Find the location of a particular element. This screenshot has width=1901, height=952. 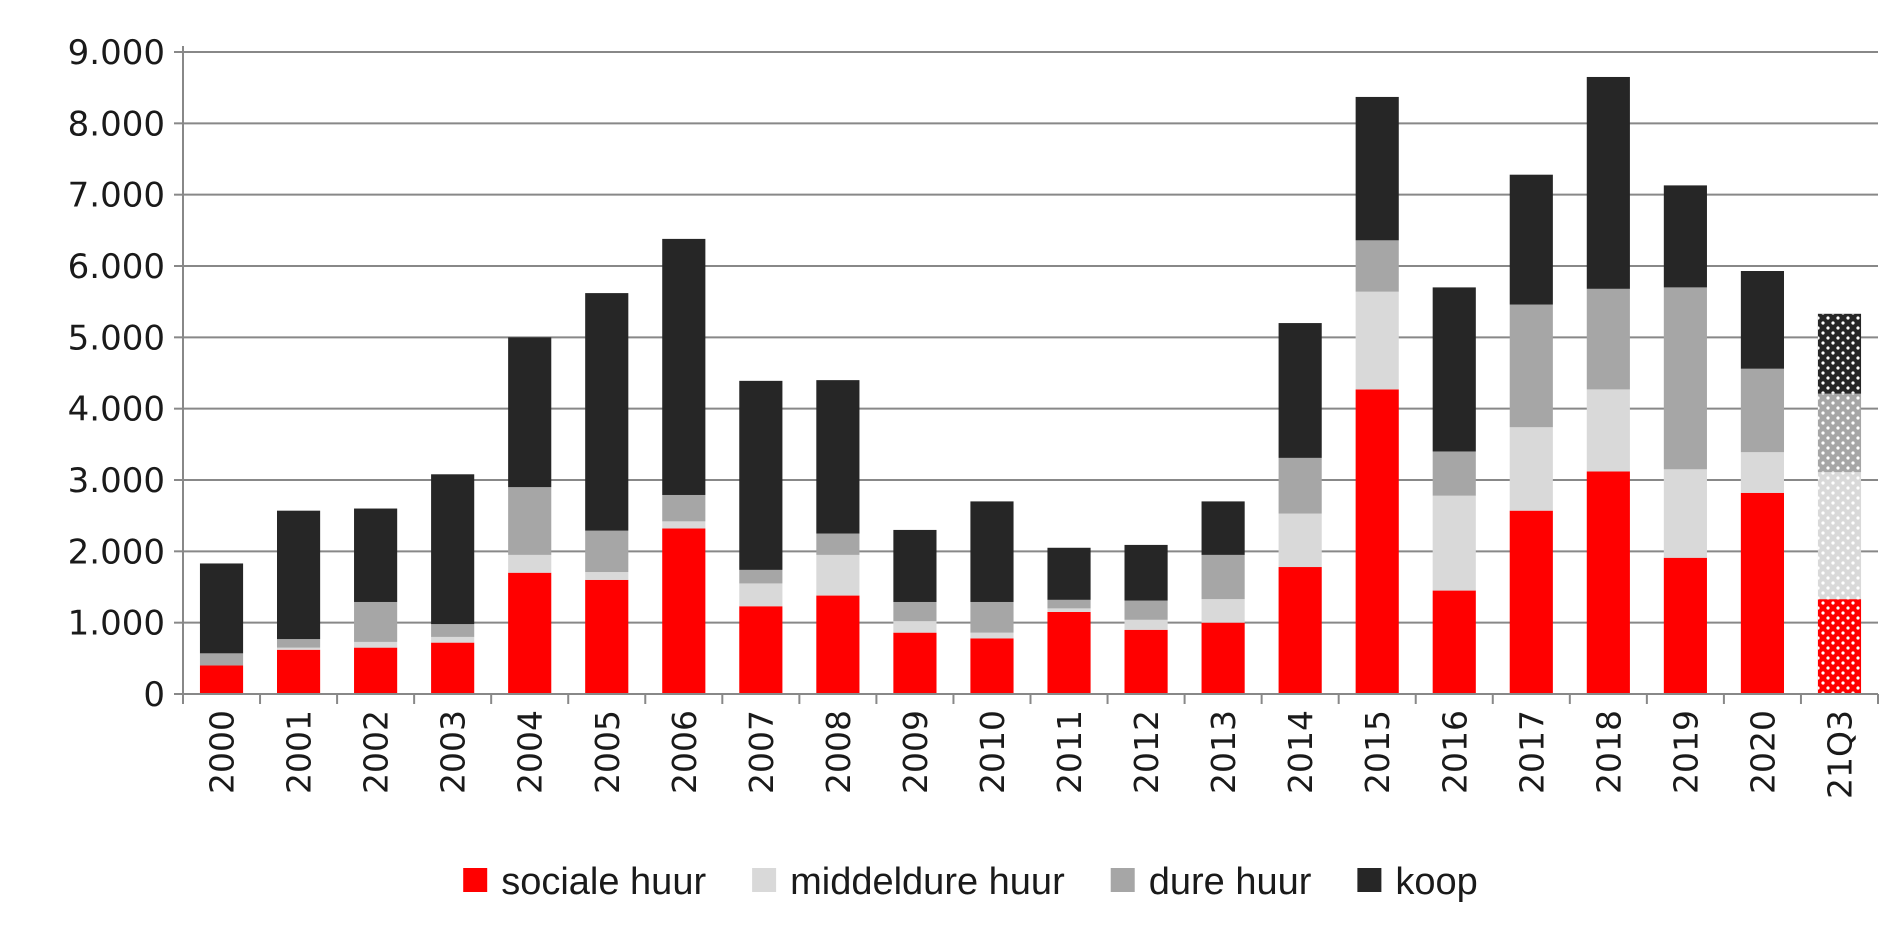

y-tick-label: 9.000 is located at coordinates (116, 53).